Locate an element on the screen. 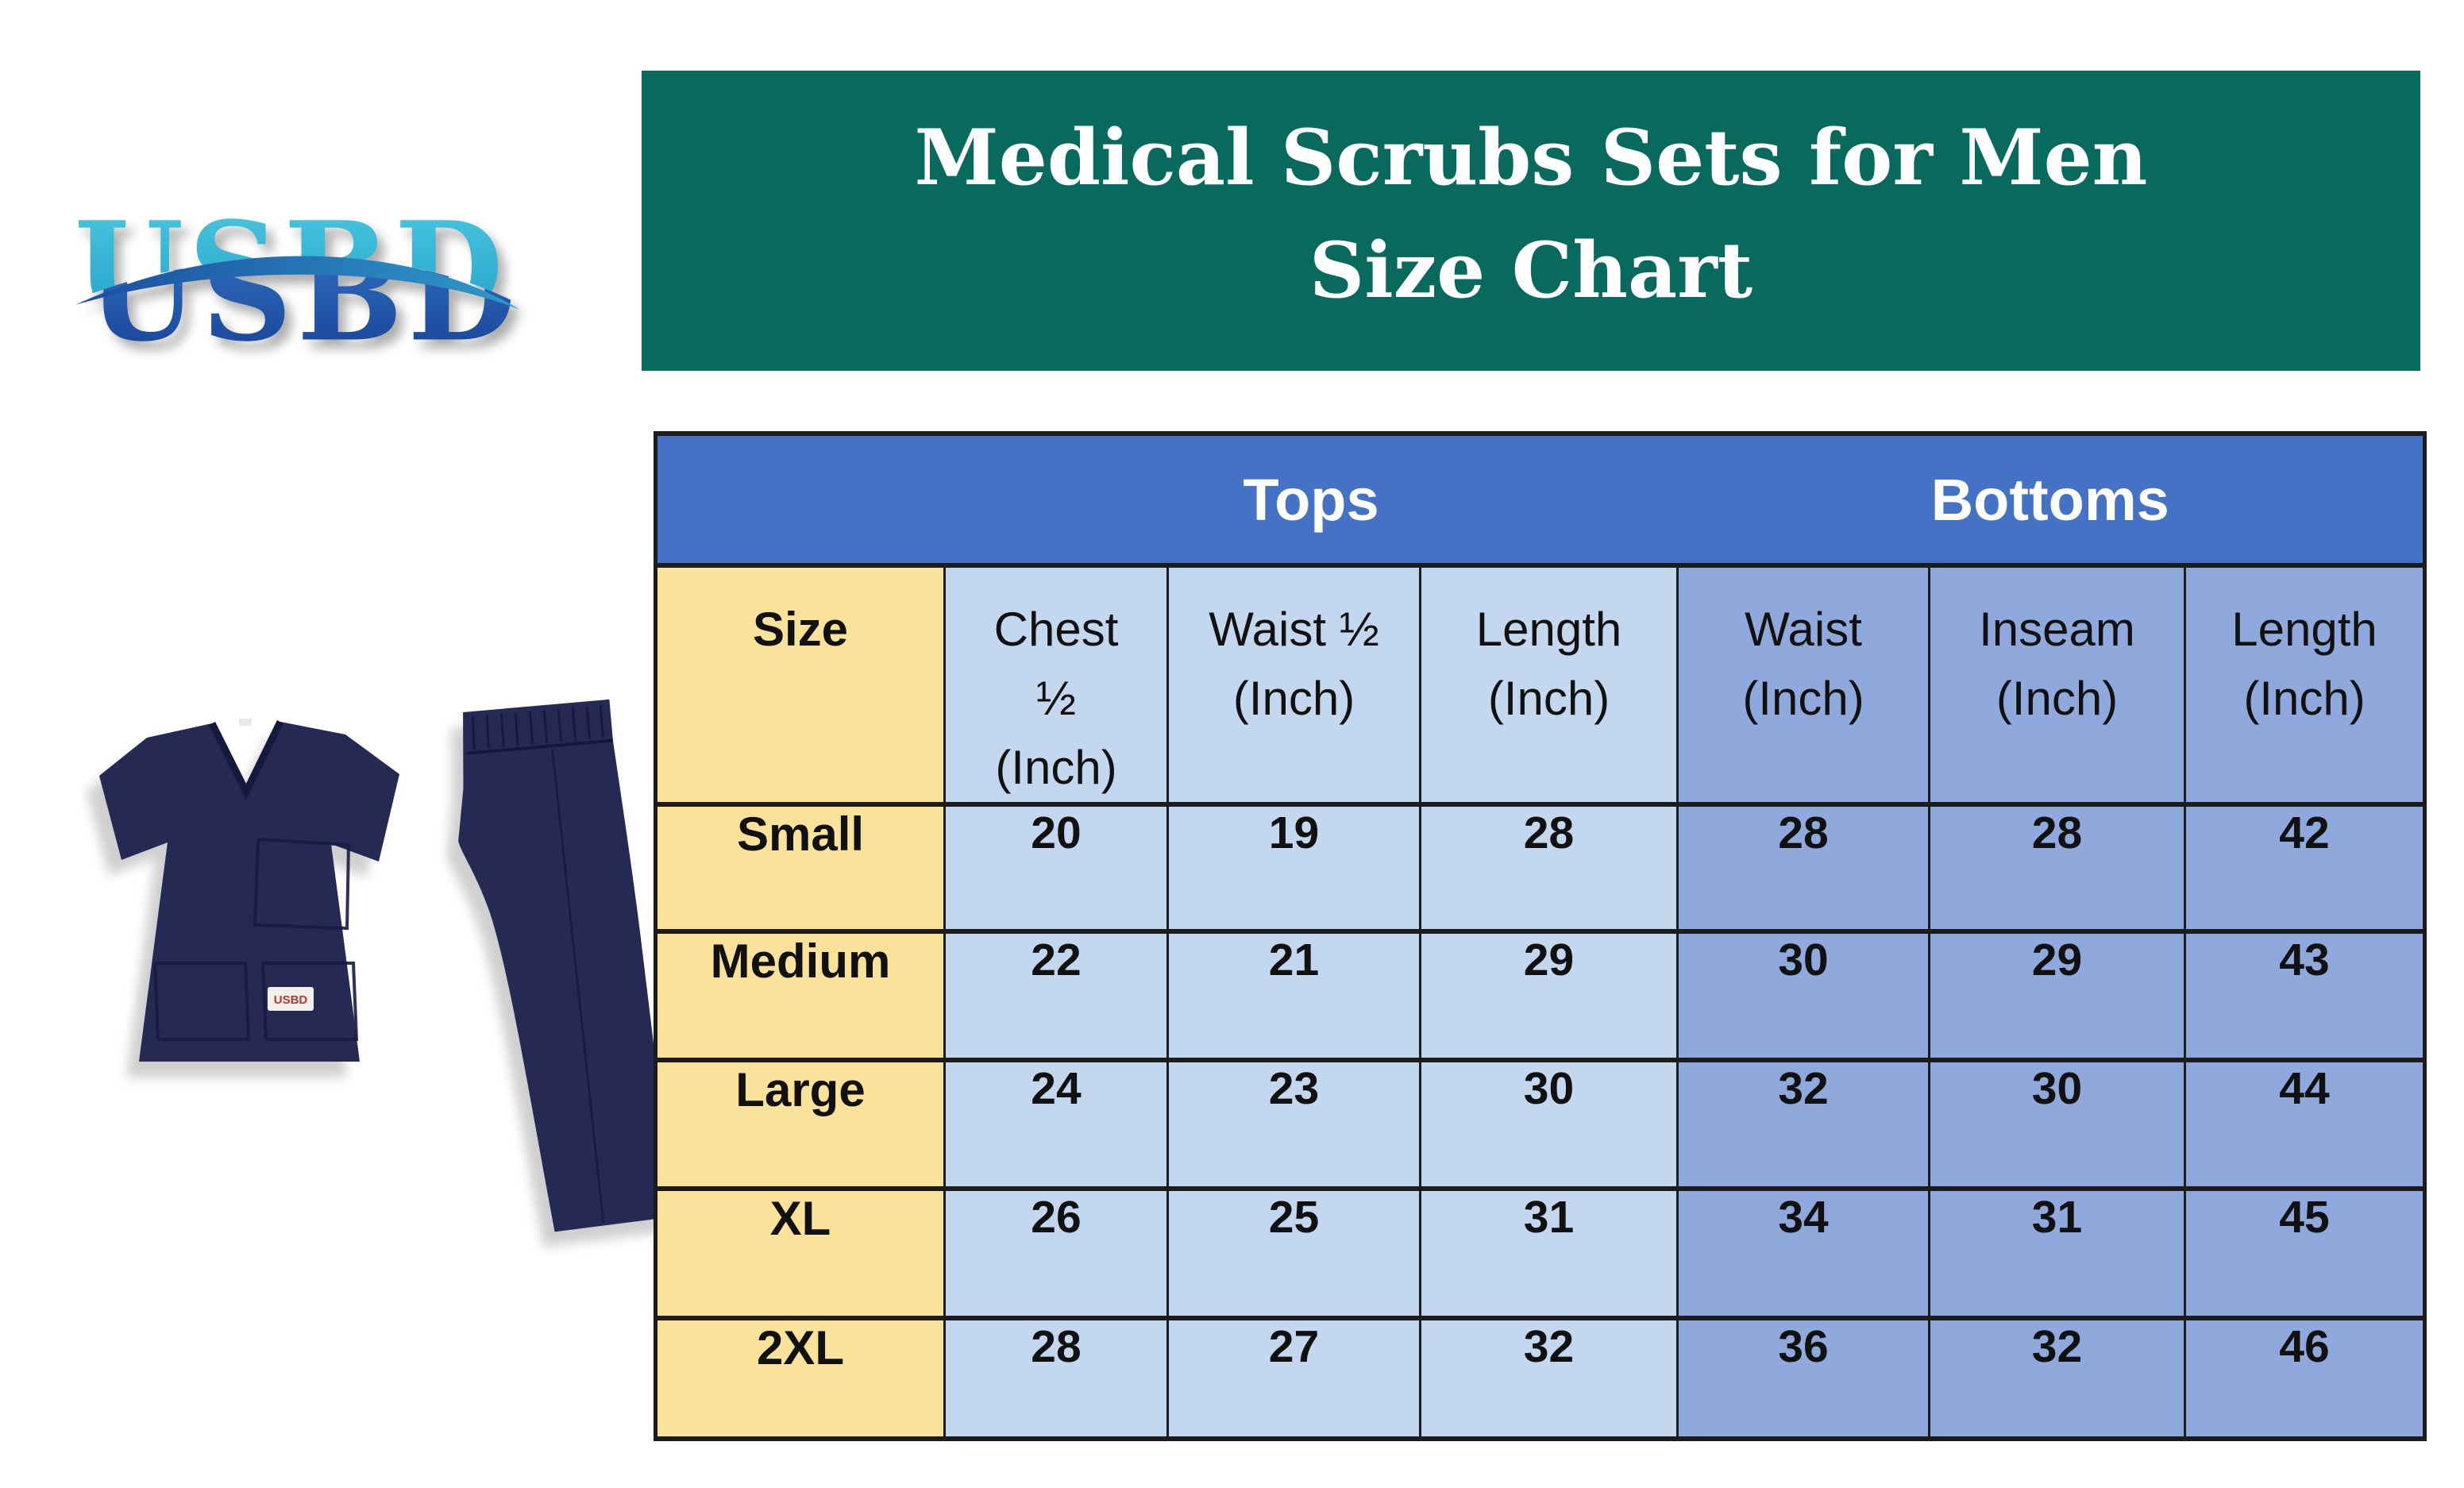 Image resolution: width=2464 pixels, height=1488 pixels. table-cell: 21 is located at coordinates (1293, 996).